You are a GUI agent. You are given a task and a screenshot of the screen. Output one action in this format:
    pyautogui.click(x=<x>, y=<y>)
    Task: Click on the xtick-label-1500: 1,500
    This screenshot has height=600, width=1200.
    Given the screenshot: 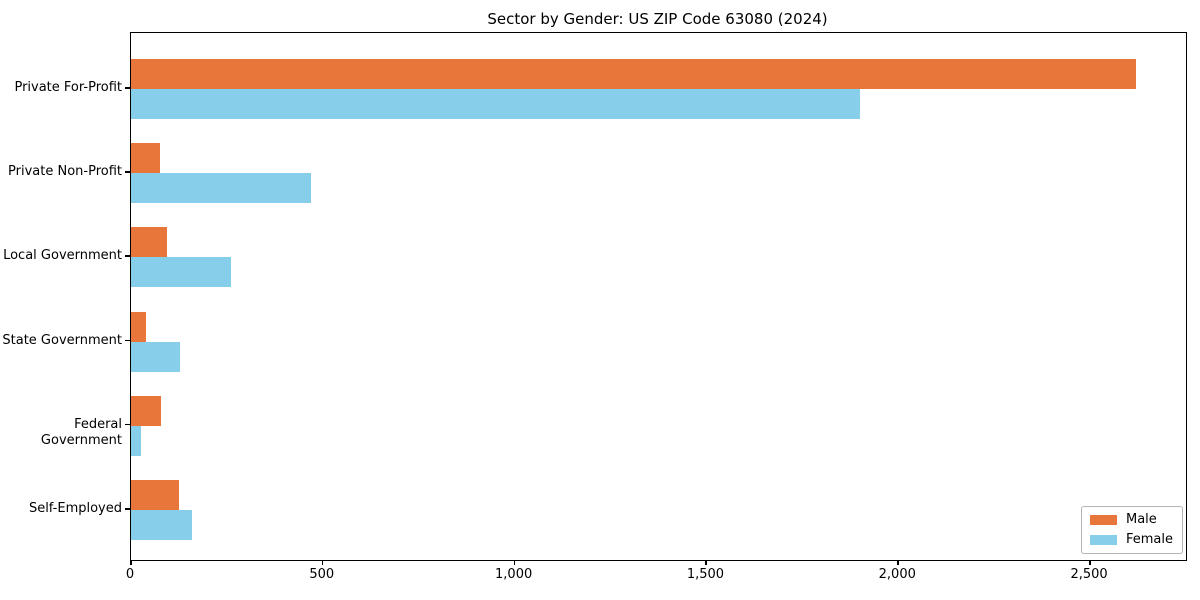 What is the action you would take?
    pyautogui.click(x=705, y=574)
    